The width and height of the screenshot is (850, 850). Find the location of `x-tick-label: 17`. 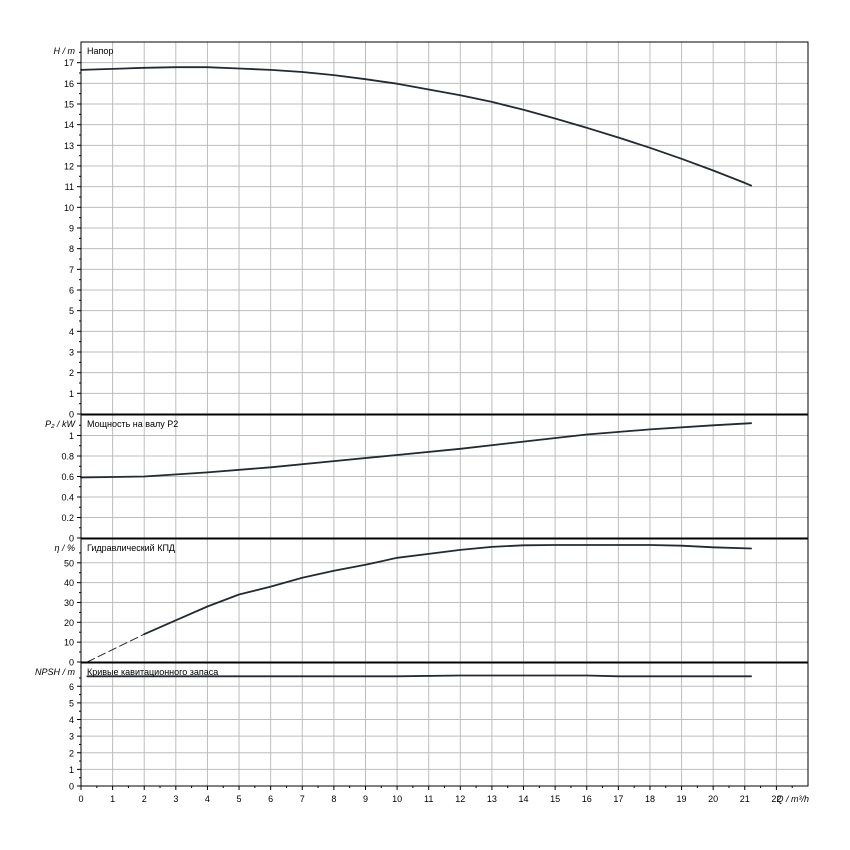

x-tick-label: 17 is located at coordinates (618, 799).